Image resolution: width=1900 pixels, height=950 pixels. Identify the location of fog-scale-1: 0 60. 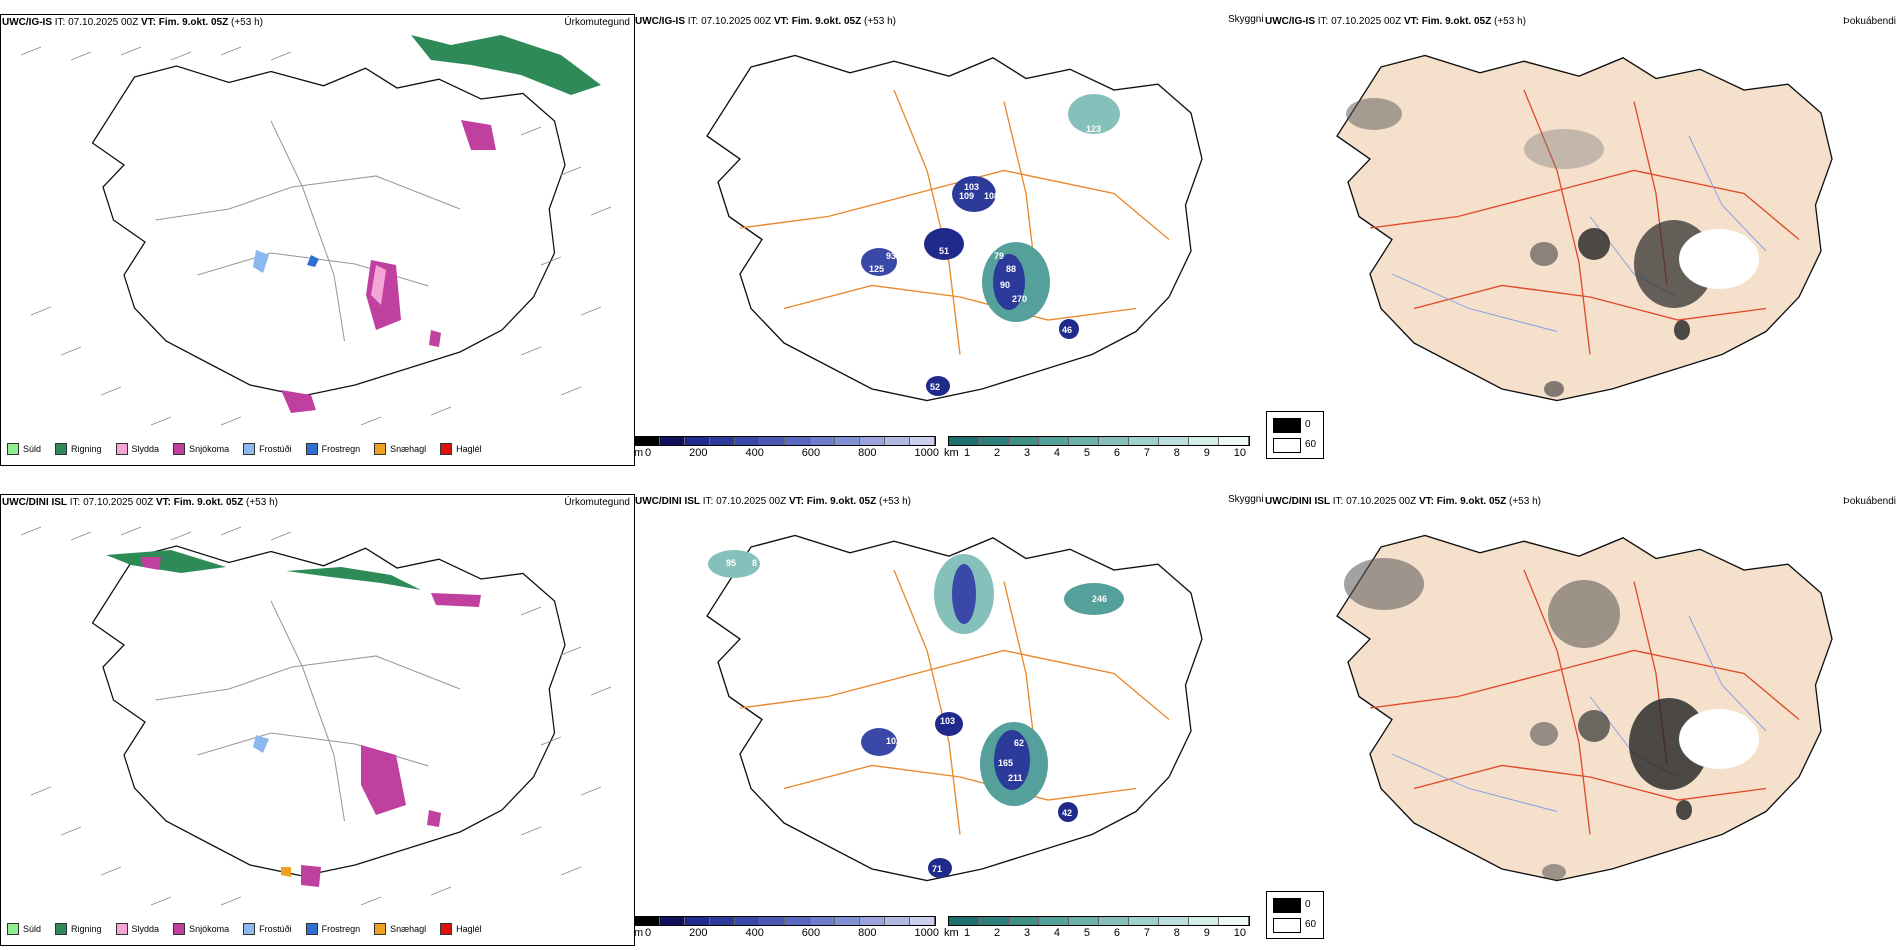
(1295, 435).